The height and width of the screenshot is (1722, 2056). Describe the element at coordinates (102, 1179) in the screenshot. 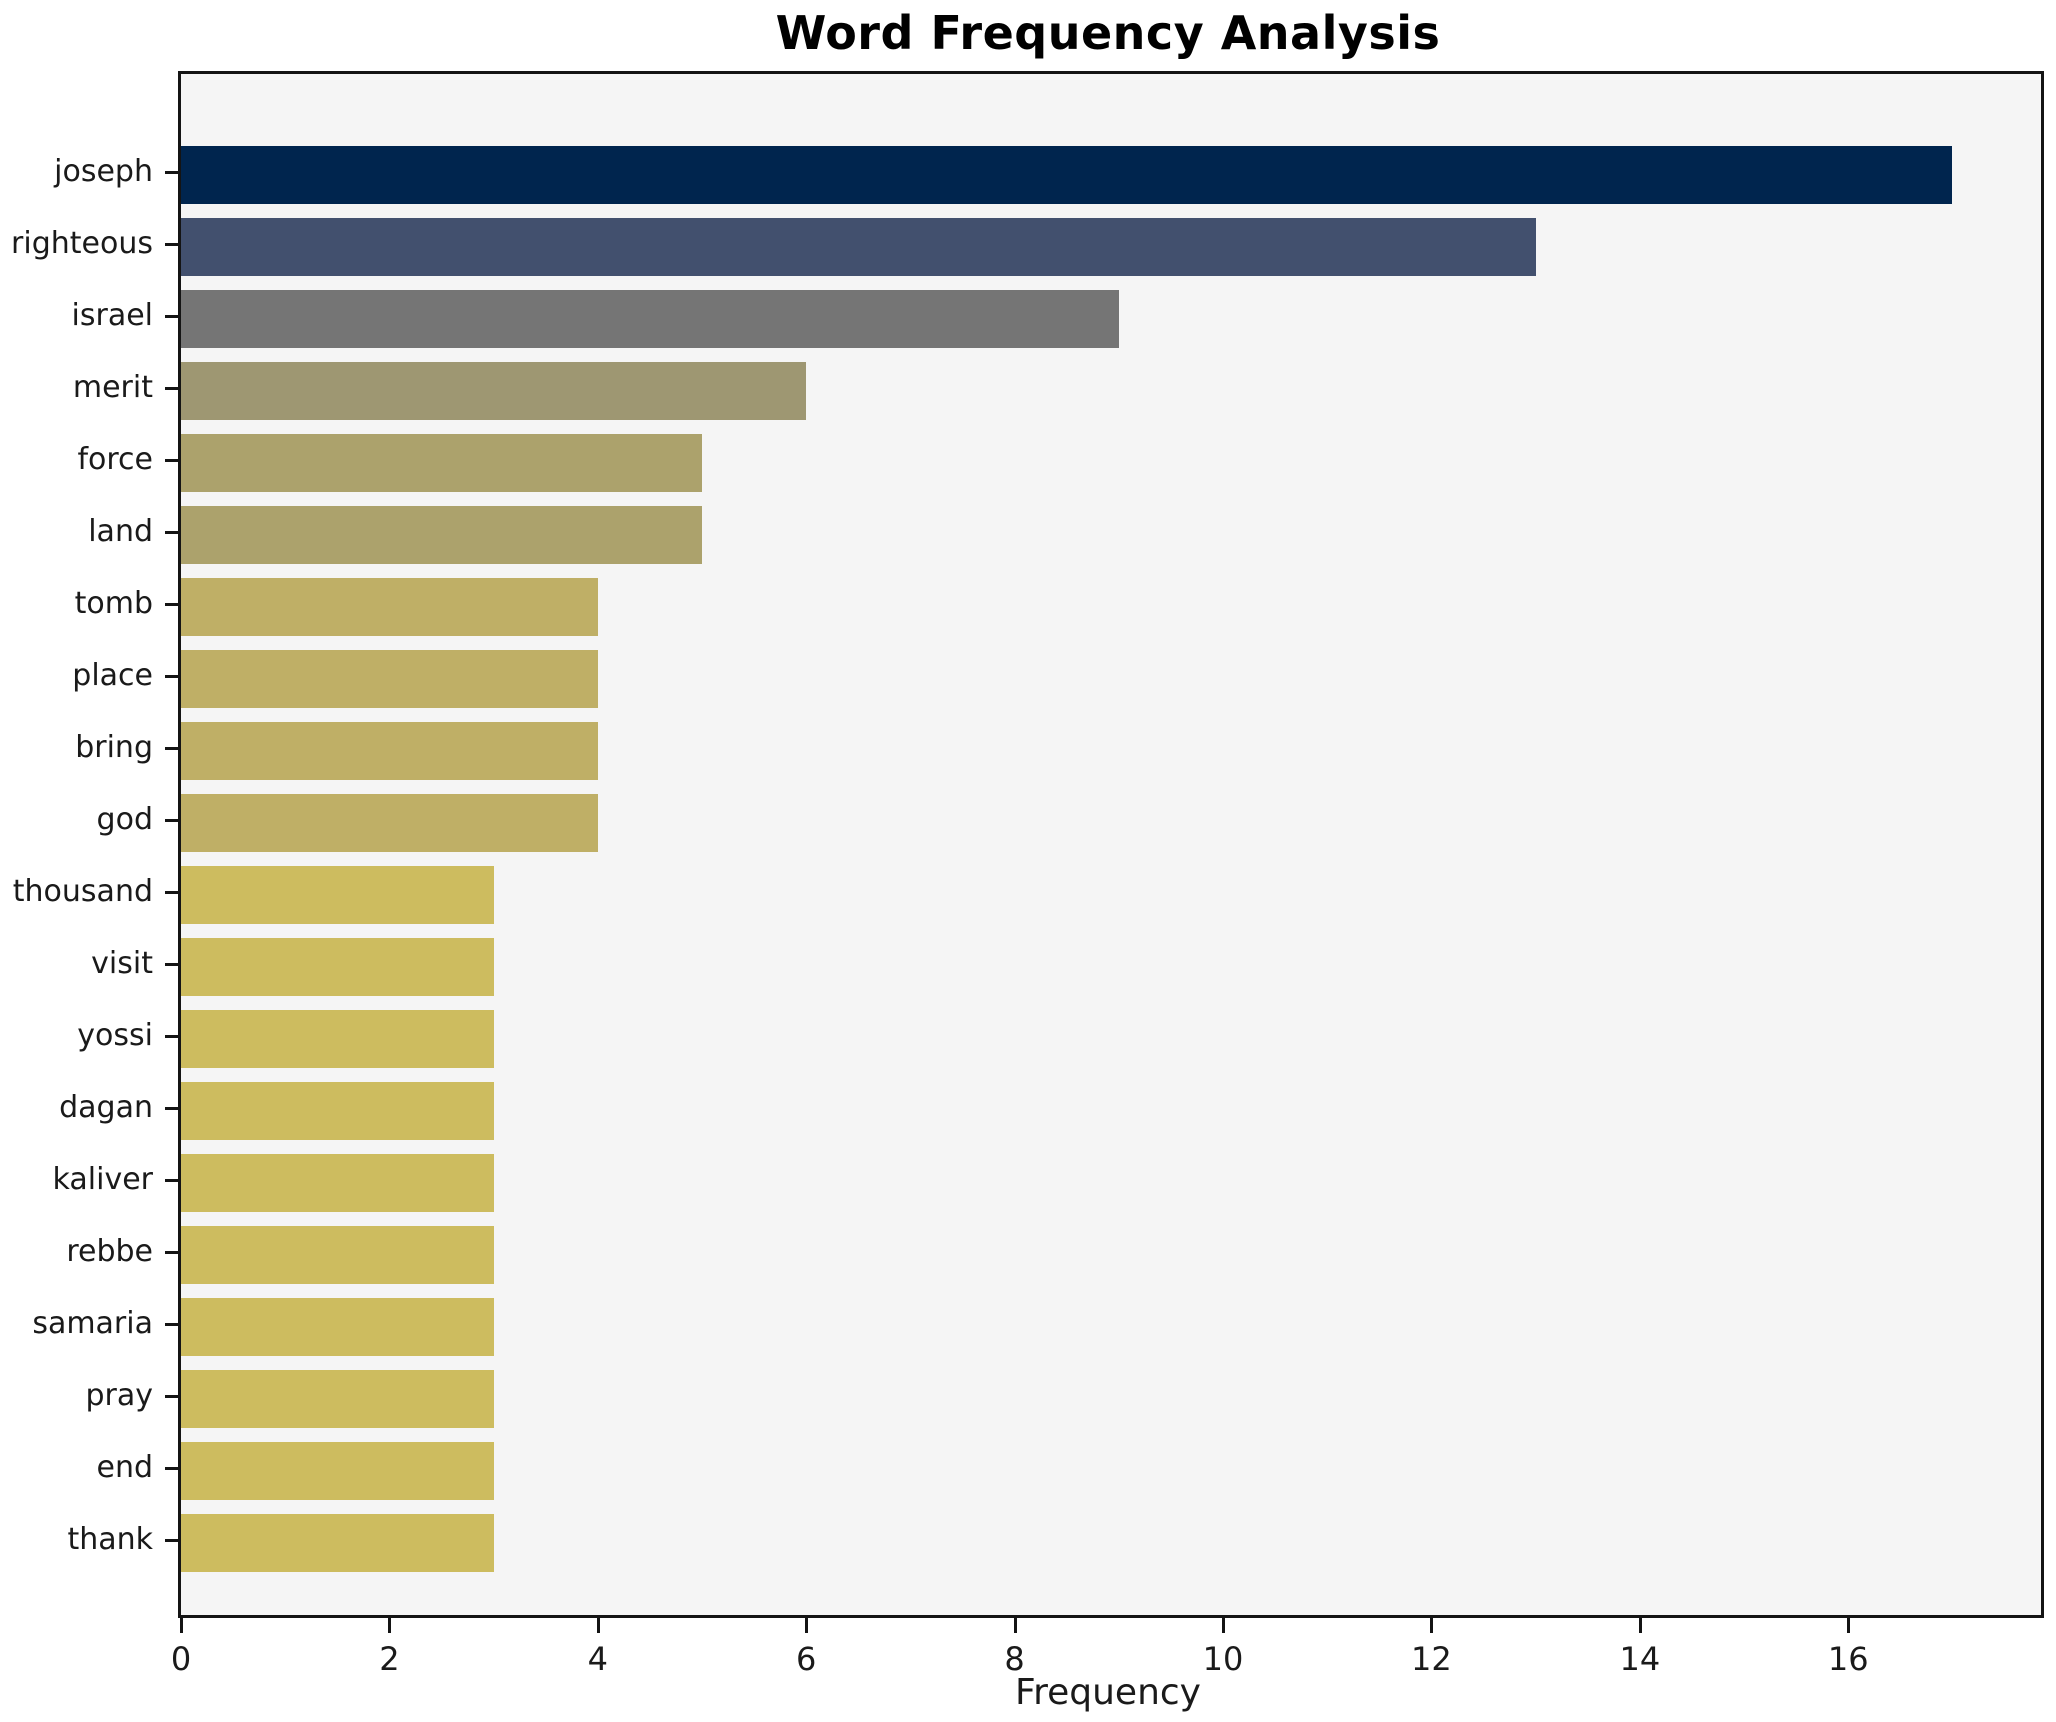

I see `y-tick-label-kaliver: kaliver` at that location.